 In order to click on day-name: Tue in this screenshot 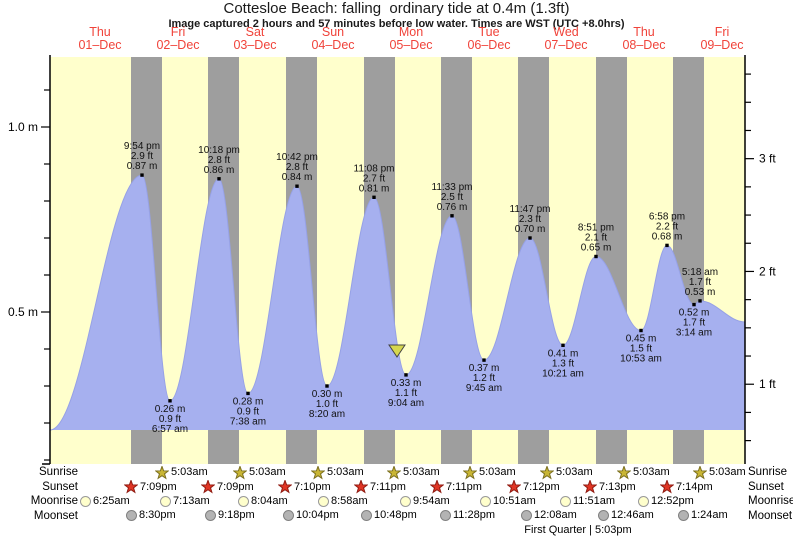, I will do `click(489, 32)`.